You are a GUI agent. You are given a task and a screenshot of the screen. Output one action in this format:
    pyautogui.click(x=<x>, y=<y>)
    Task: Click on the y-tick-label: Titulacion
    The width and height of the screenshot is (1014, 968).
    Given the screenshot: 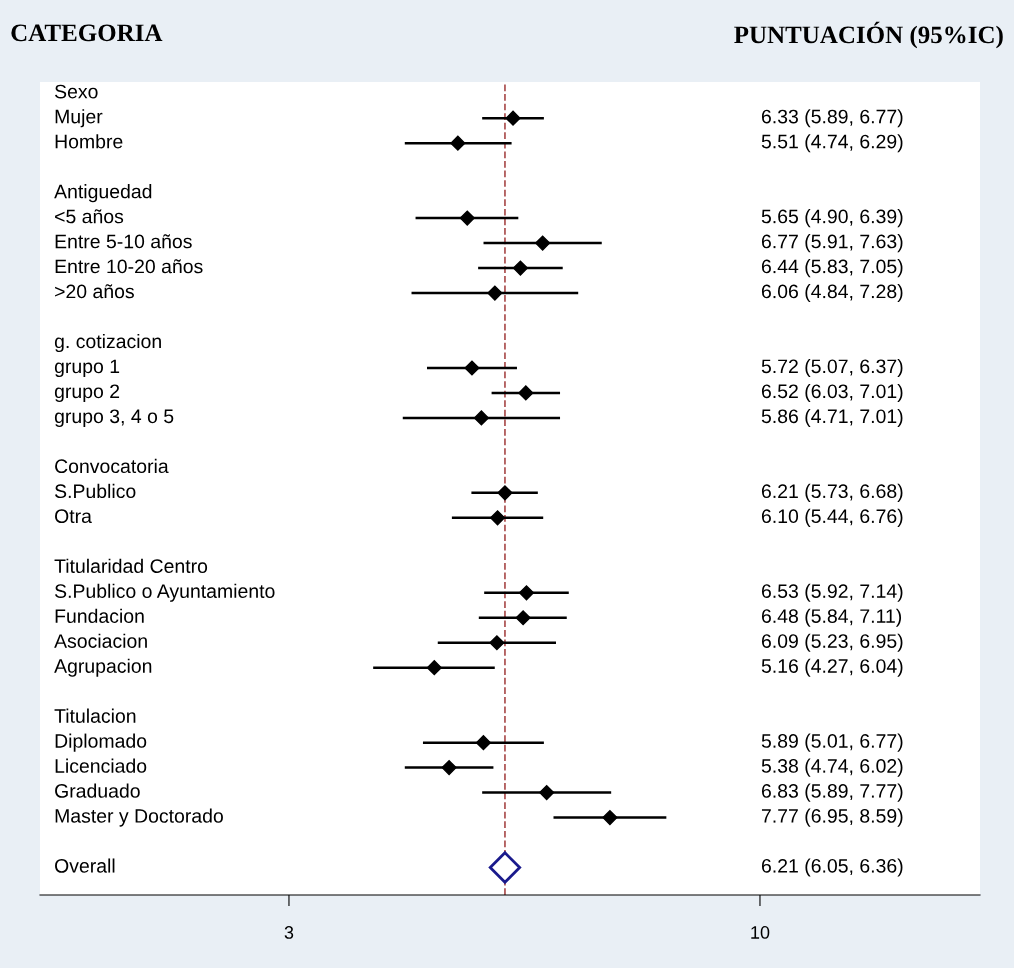 What is the action you would take?
    pyautogui.click(x=95, y=715)
    